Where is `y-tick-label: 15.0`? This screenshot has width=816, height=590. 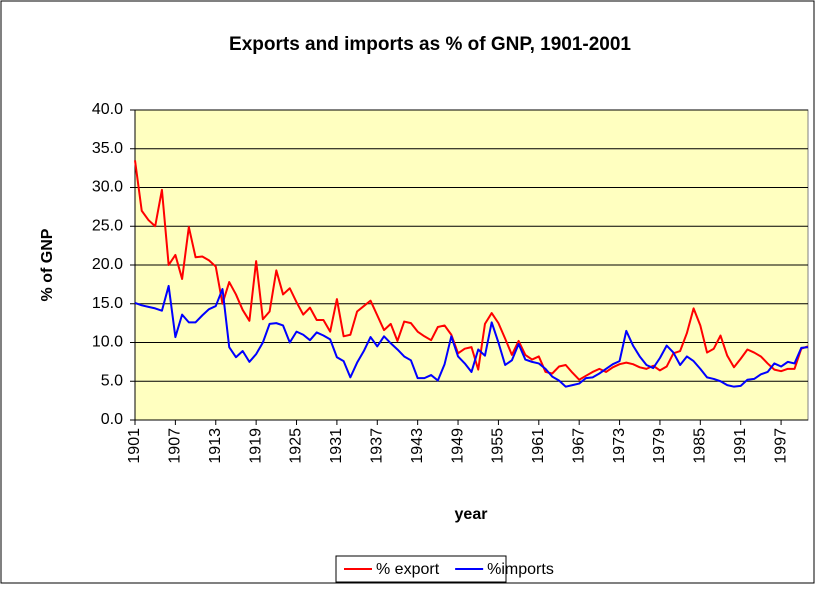 y-tick-label: 15.0 is located at coordinates (107, 303).